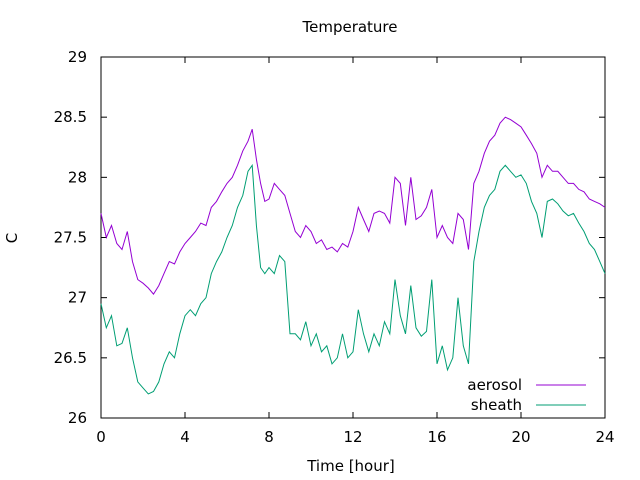 The image size is (640, 480). What do you see at coordinates (101, 437) in the screenshot?
I see `x-tick-label: 0` at bounding box center [101, 437].